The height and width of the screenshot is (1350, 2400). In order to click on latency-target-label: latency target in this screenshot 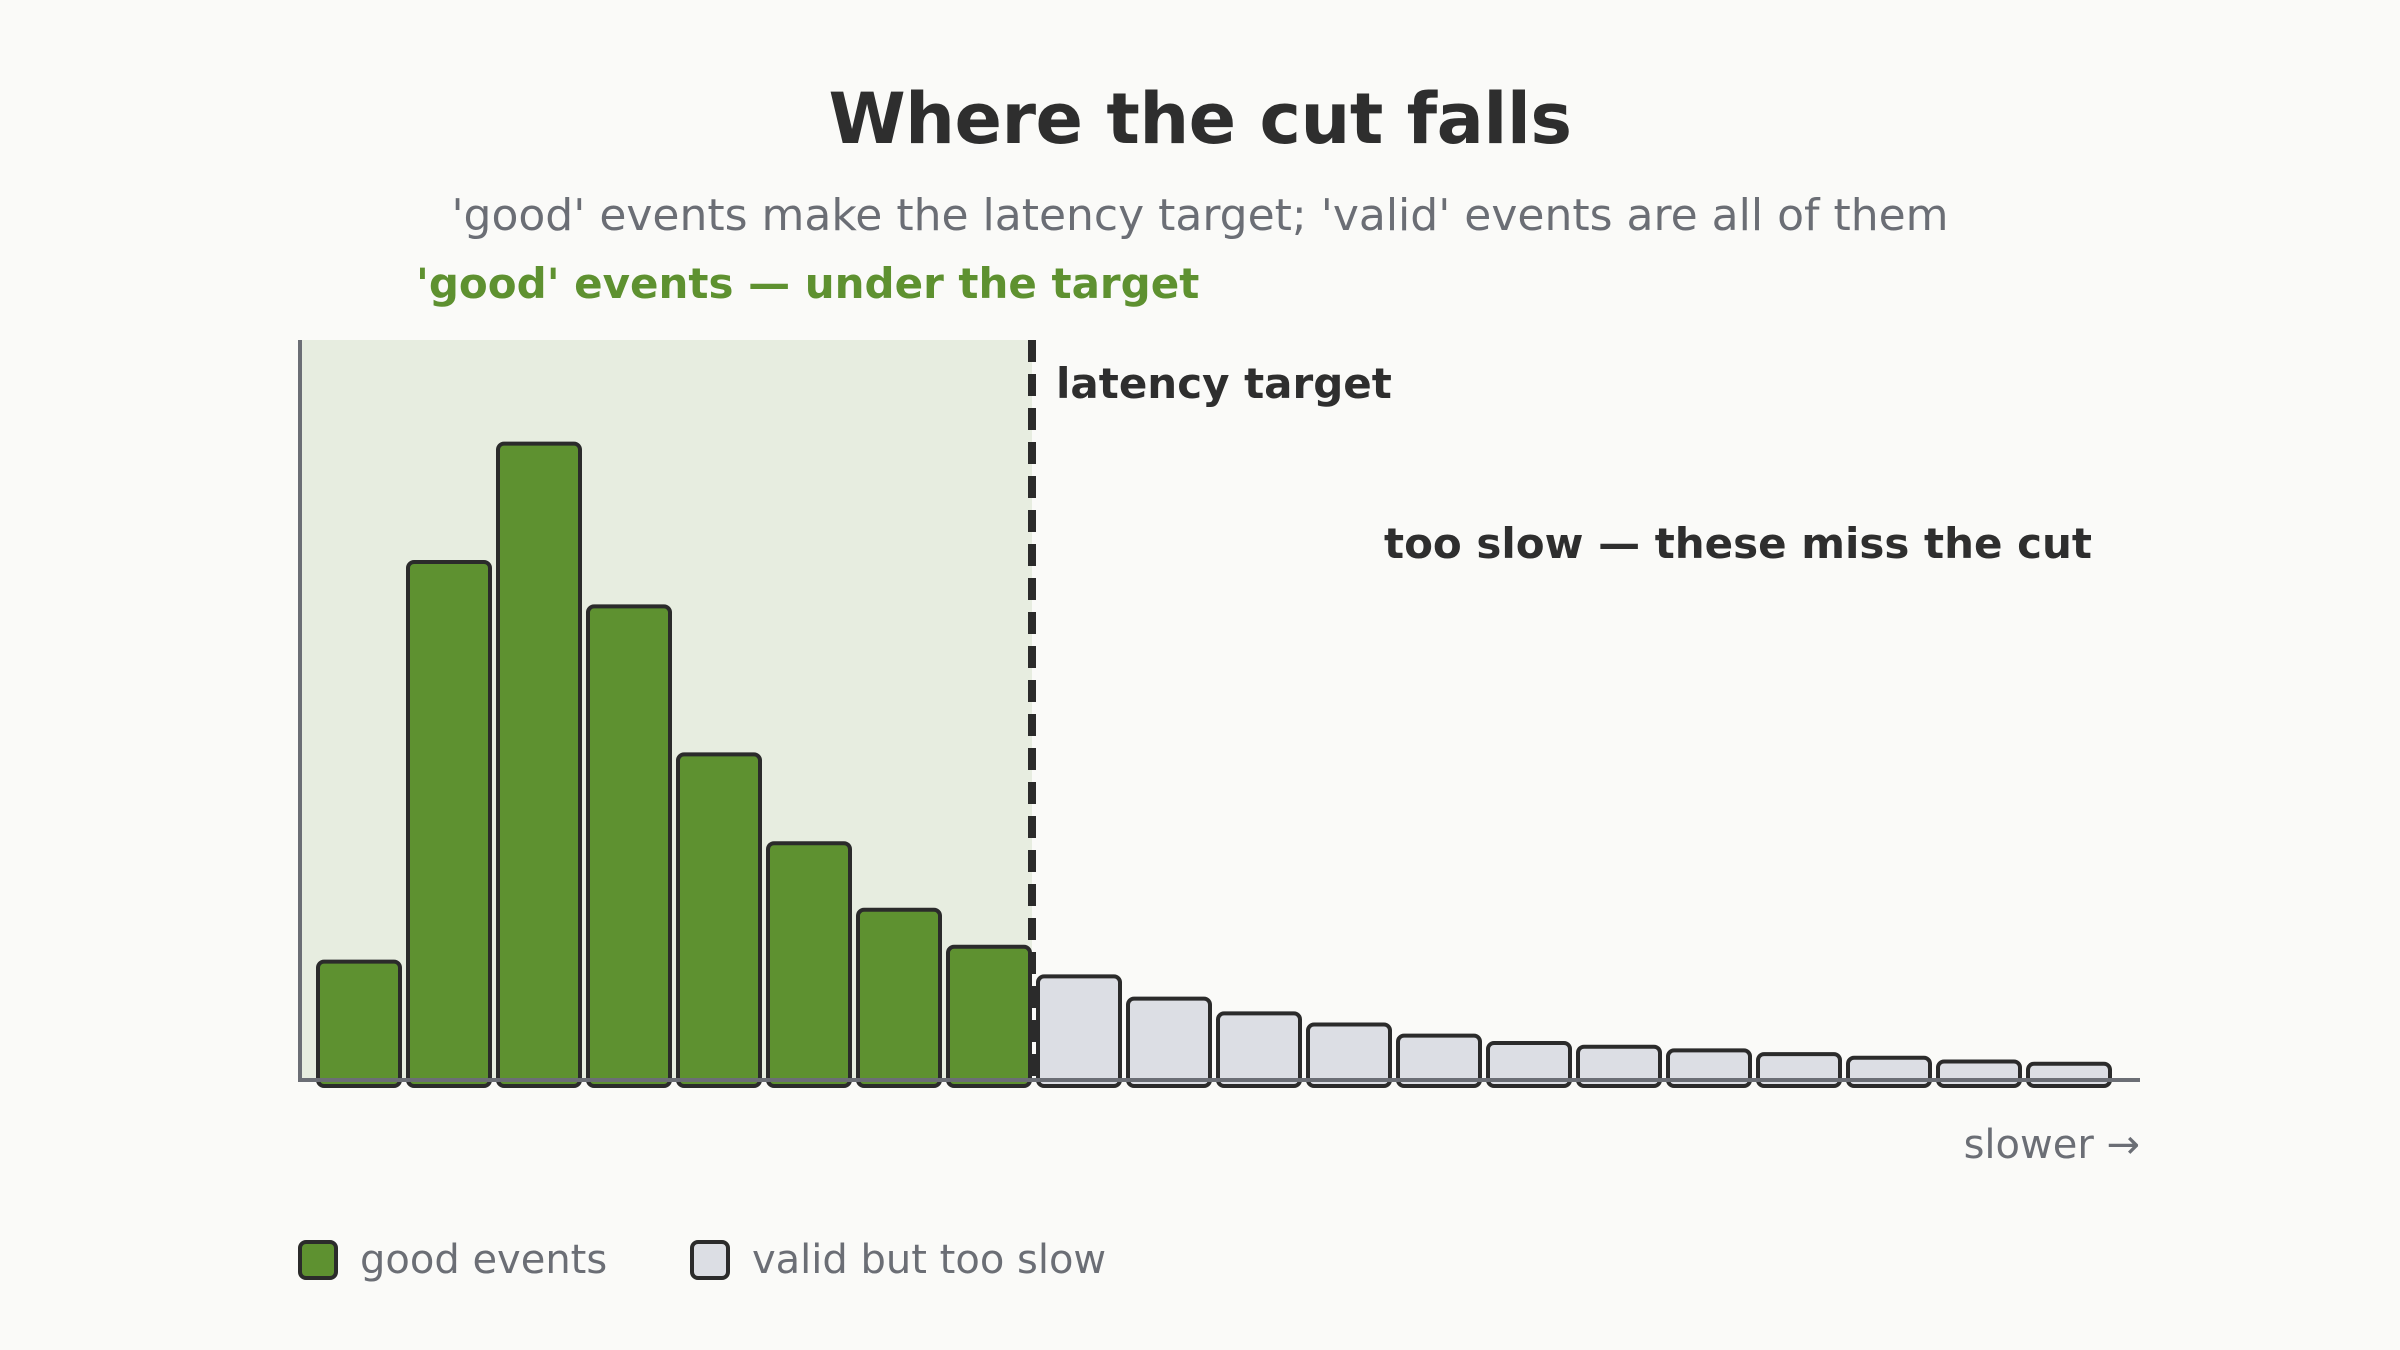, I will do `click(1224, 383)`.